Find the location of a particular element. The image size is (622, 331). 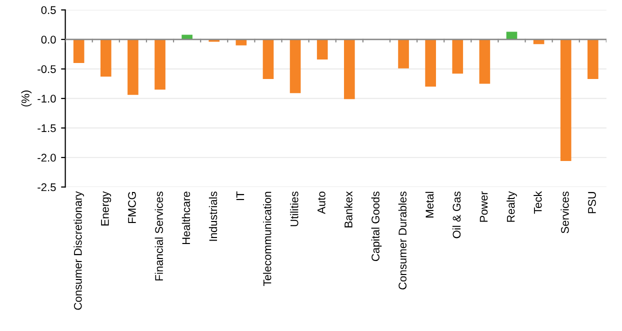

x-tick-label: Realty is located at coordinates (511, 206).